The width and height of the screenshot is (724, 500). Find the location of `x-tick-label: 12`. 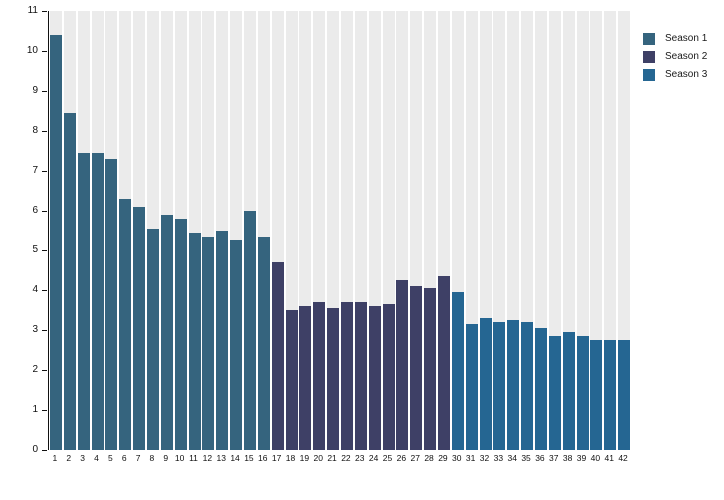

x-tick-label: 12 is located at coordinates (207, 458).